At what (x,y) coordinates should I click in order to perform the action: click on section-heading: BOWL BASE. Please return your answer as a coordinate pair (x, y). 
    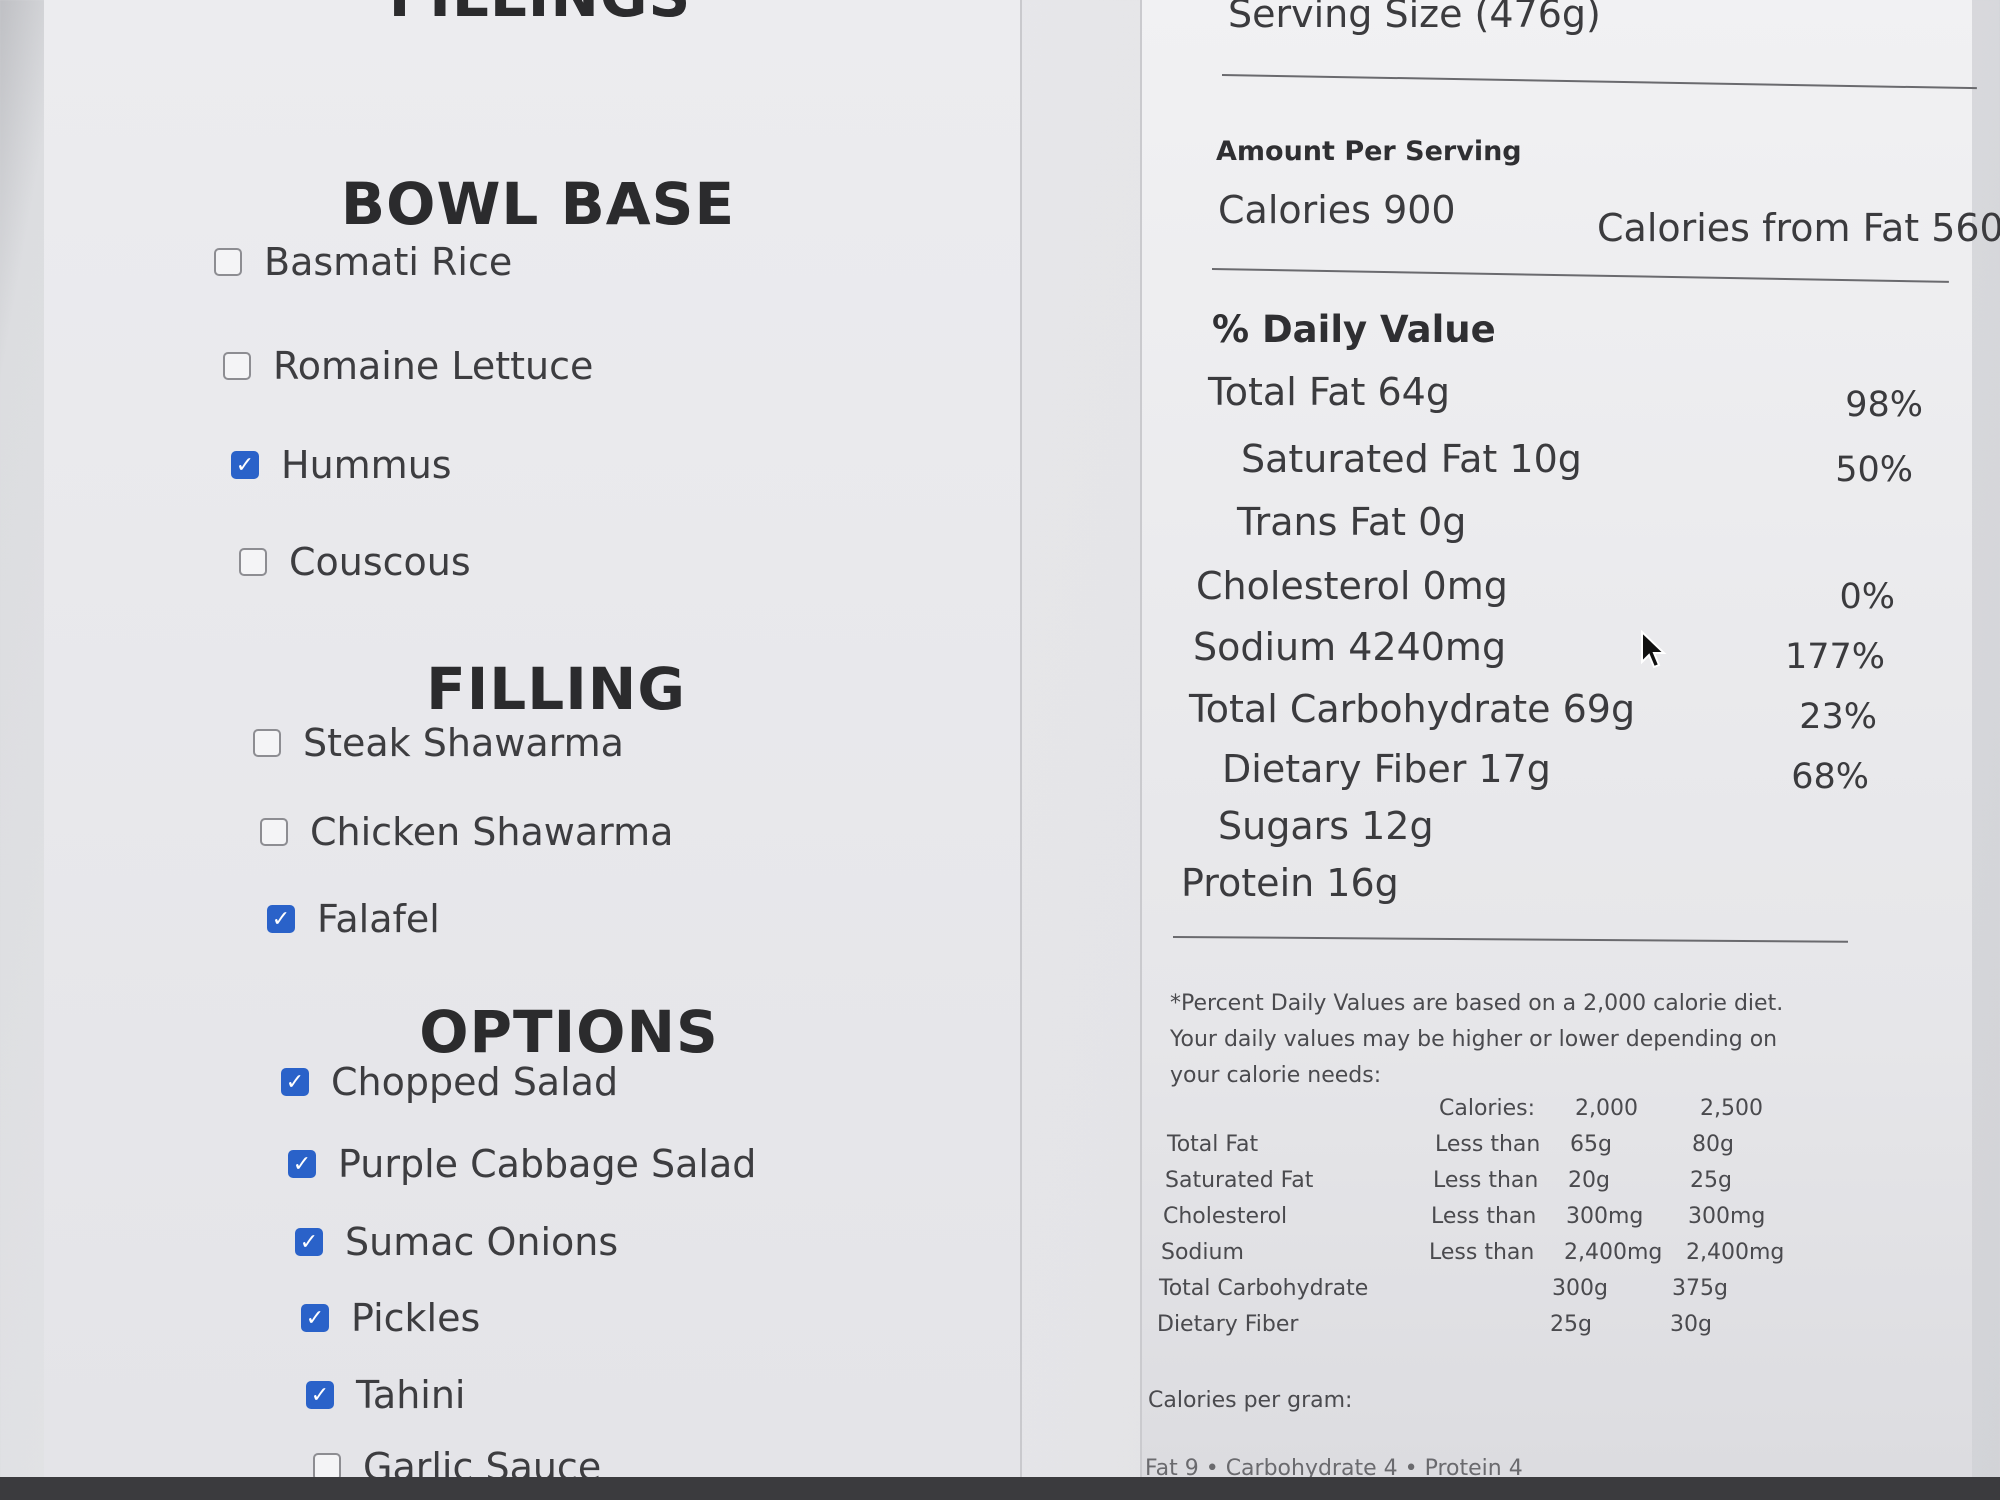
    Looking at the image, I should click on (538, 204).